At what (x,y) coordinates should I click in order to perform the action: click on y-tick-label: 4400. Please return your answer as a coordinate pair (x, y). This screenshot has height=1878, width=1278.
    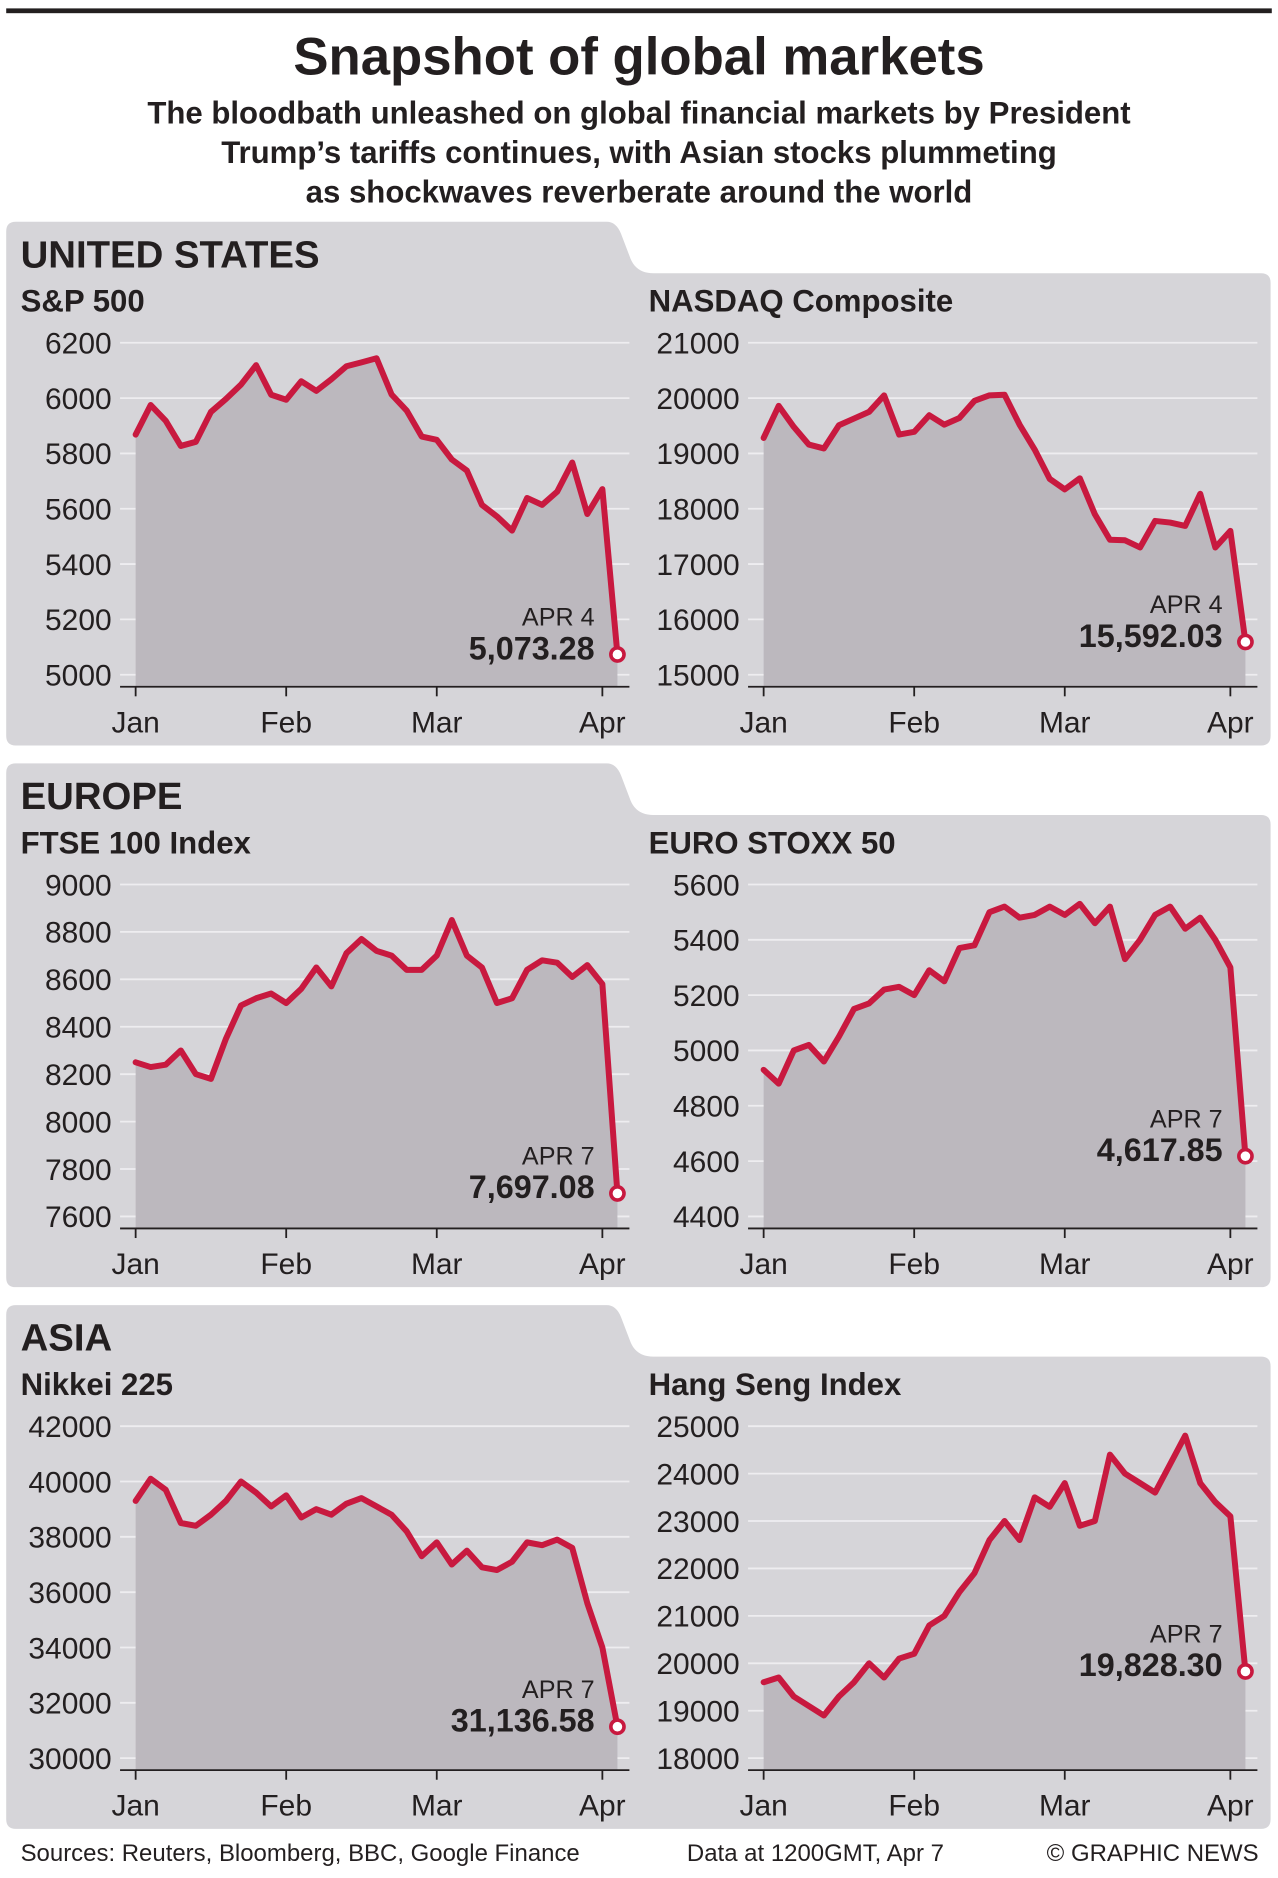
    Looking at the image, I should click on (706, 1217).